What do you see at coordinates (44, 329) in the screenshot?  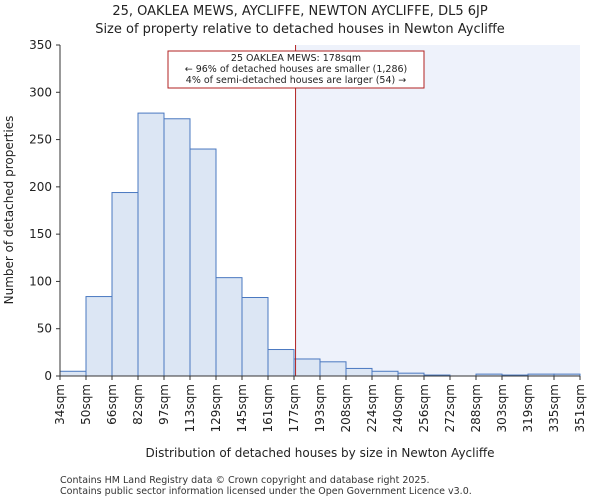 I see `y-tick-label: 50` at bounding box center [44, 329].